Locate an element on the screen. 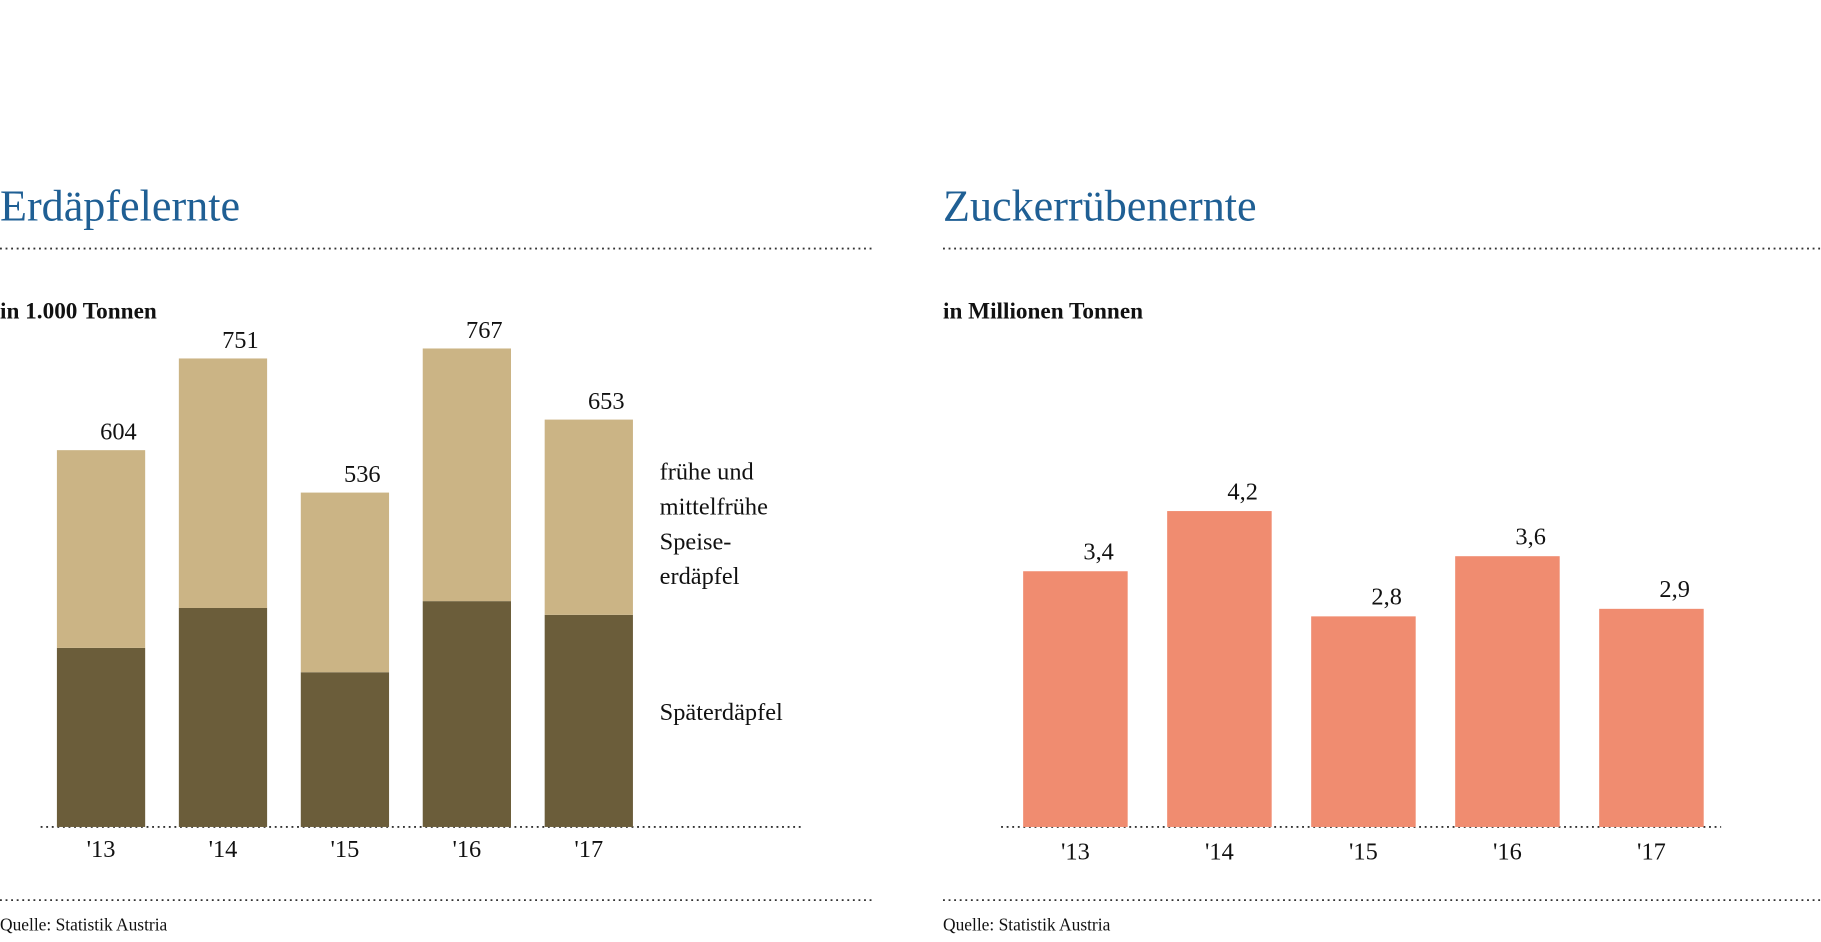 This screenshot has width=1821, height=942. total-label: 767 is located at coordinates (484, 330).